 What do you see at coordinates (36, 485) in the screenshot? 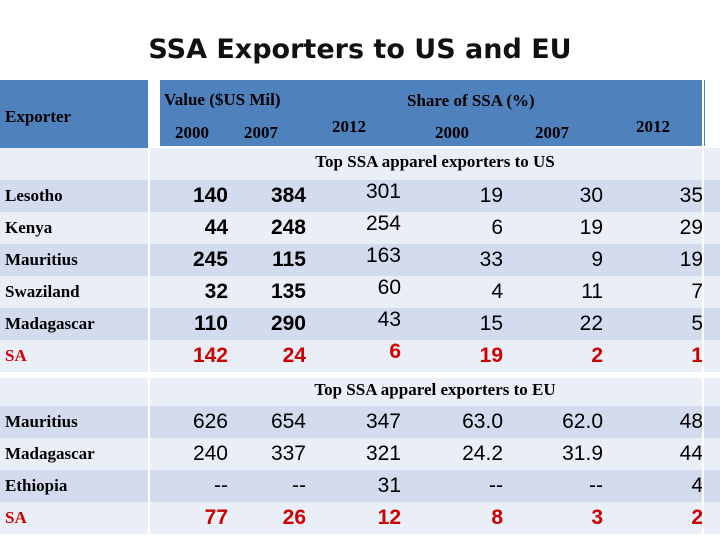
I see `row-label: Ethiopia` at bounding box center [36, 485].